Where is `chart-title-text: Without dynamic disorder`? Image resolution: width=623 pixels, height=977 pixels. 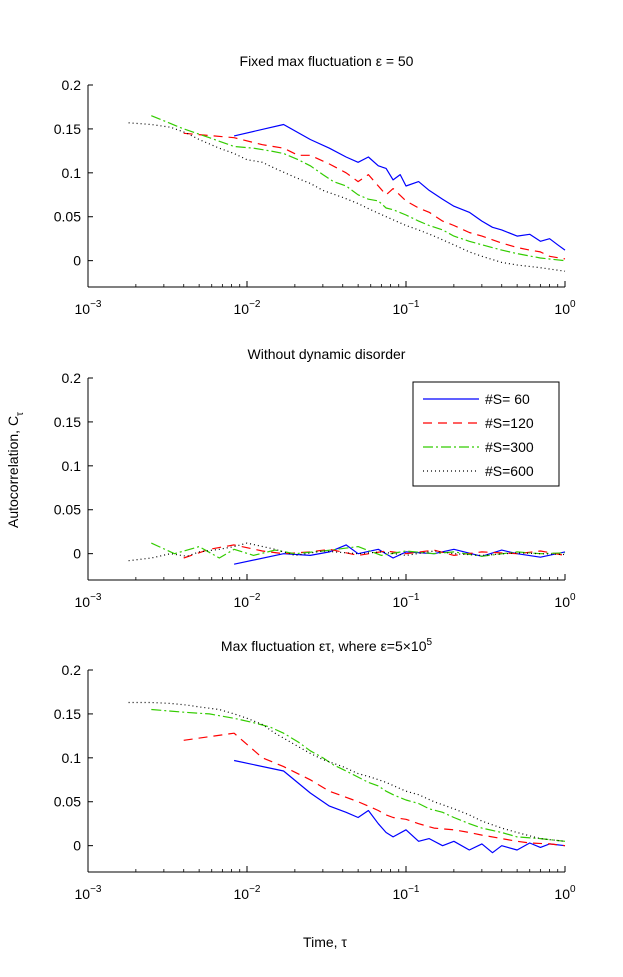 chart-title-text: Without dynamic disorder is located at coordinates (327, 354).